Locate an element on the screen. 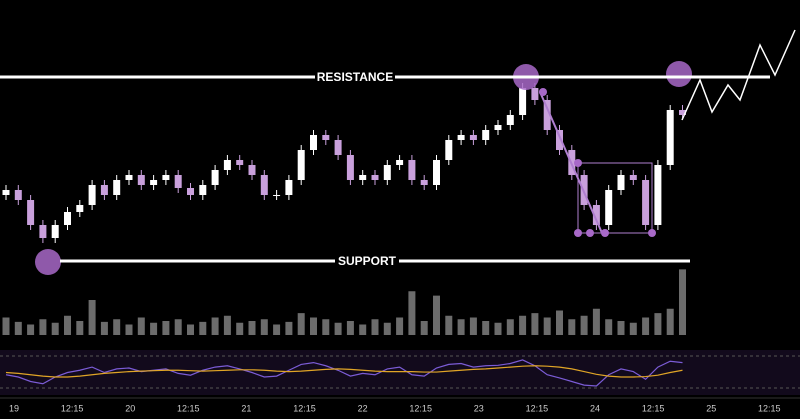 The width and height of the screenshot is (800, 419). x-tick-label: 23 is located at coordinates (479, 408).